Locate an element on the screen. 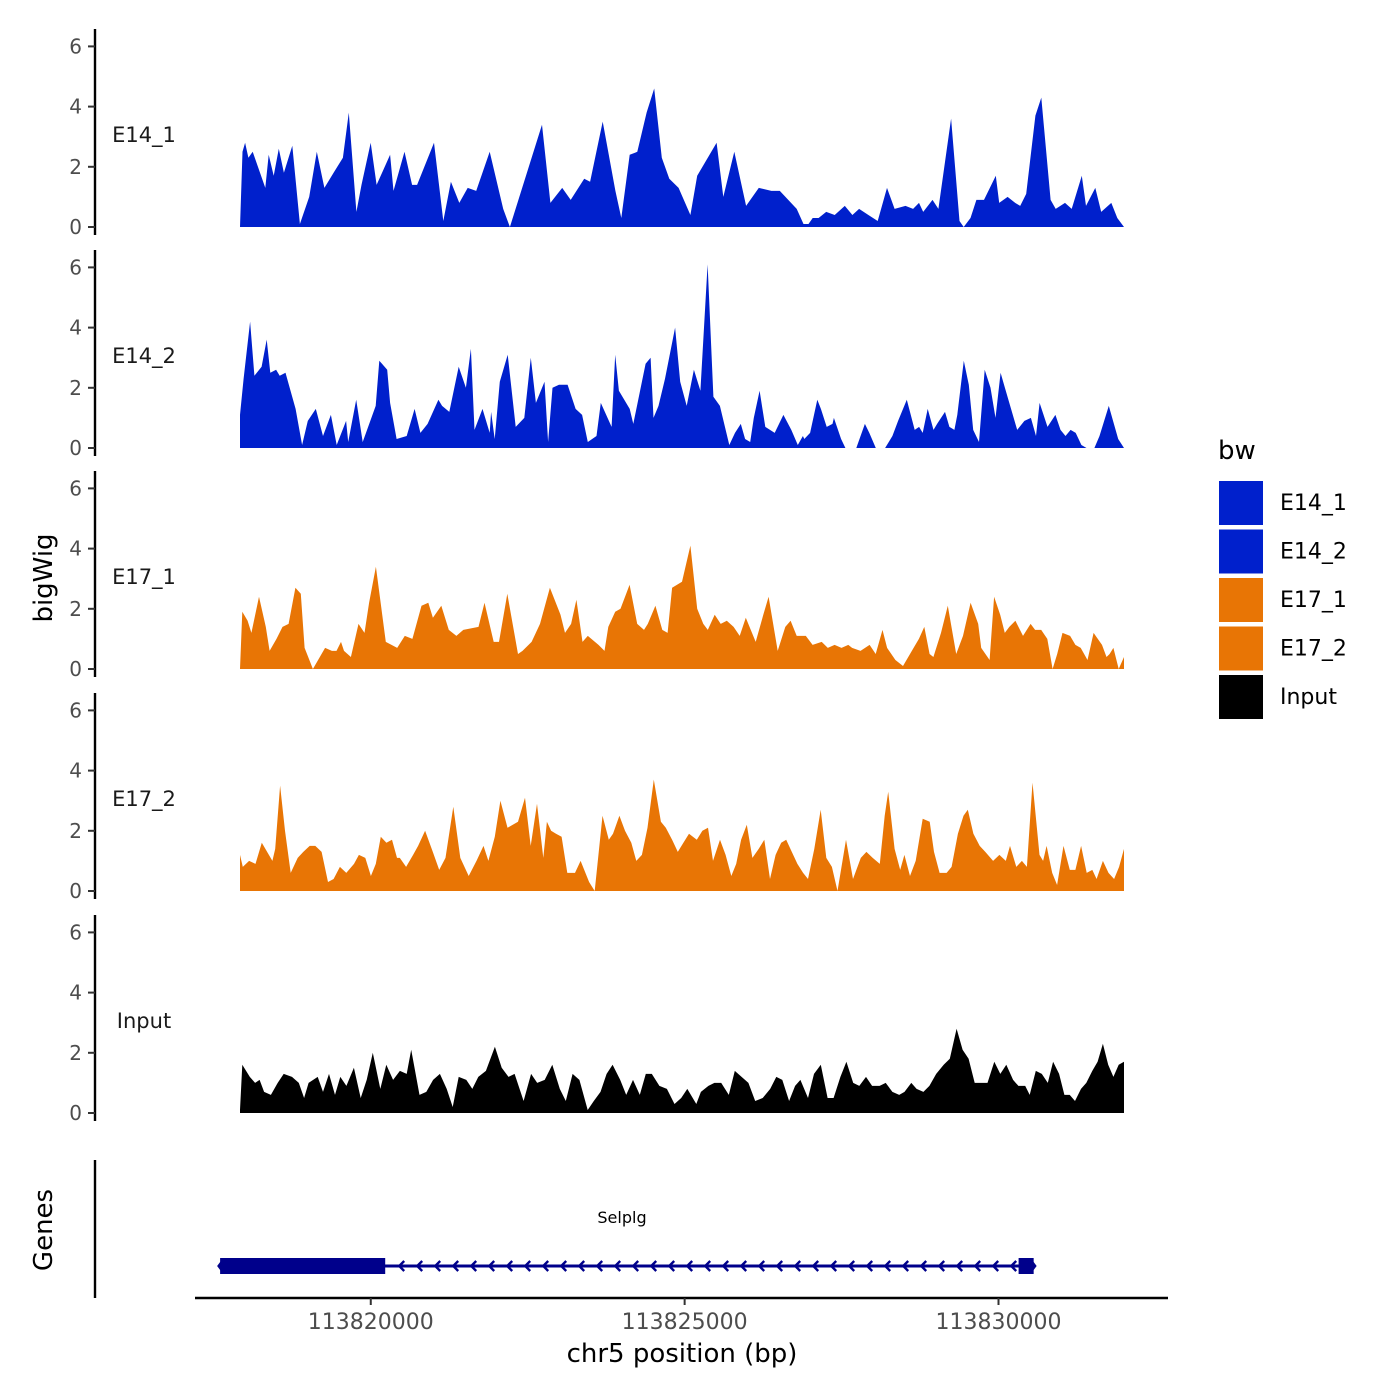 The width and height of the screenshot is (1400, 1400). track-Input: 0 2 4 6 Input is located at coordinates (596, 1020).